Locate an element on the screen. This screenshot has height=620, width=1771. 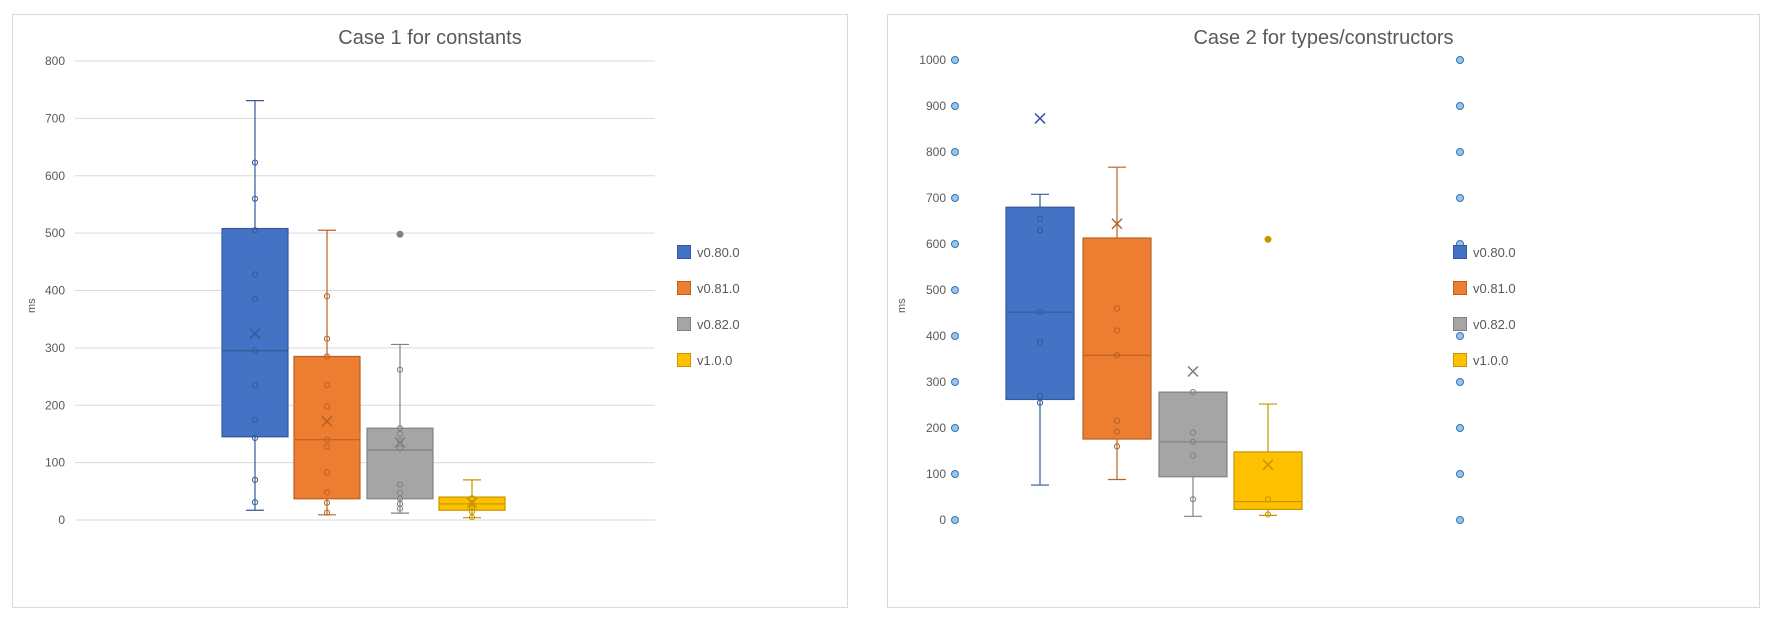
legend: v0.80.0 v0.81.0 v0.82.0 v1.0.0 is located at coordinates (1508, 315).